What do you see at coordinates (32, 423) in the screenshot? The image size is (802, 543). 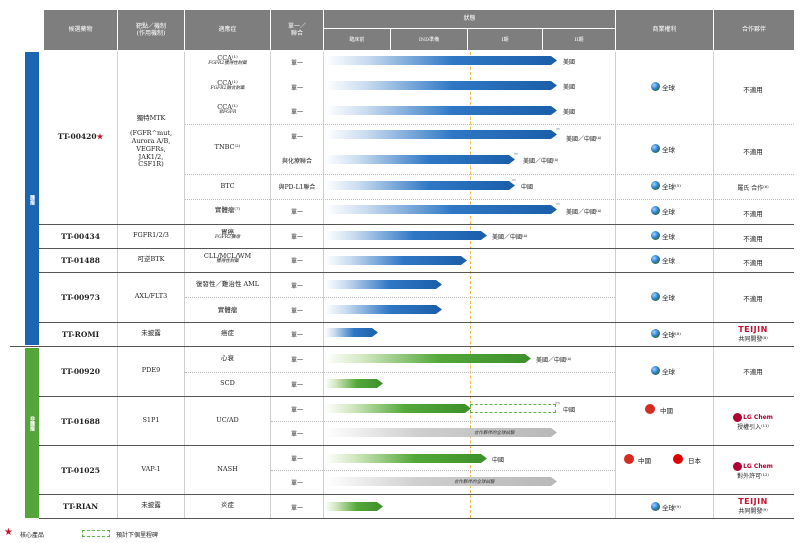 I see `category-non-oncology-label: 非腫瘤` at bounding box center [32, 423].